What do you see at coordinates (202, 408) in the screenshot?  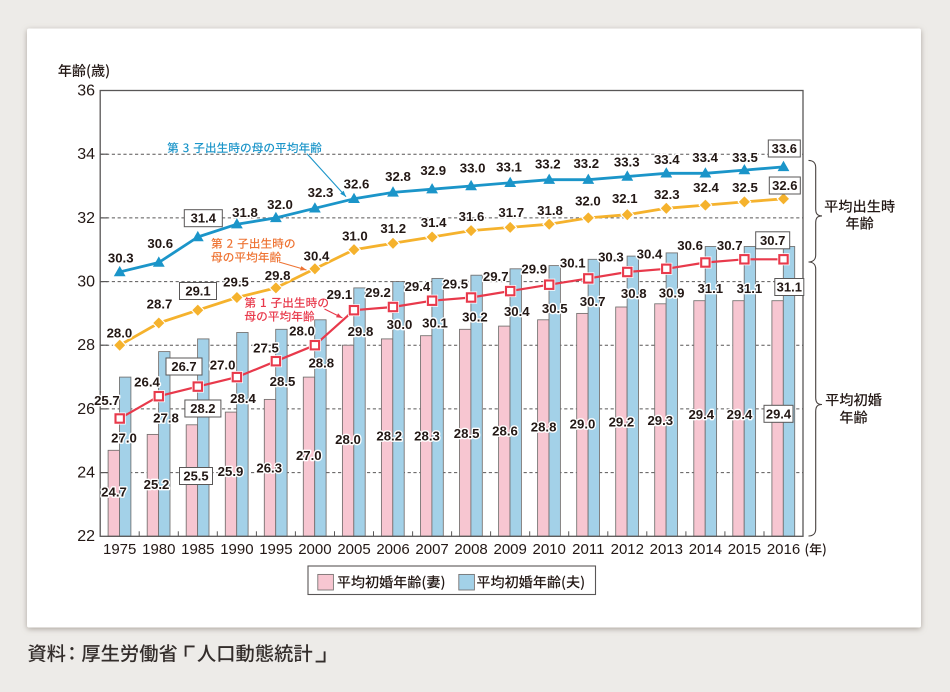 I see `svg-text: 28.2` at bounding box center [202, 408].